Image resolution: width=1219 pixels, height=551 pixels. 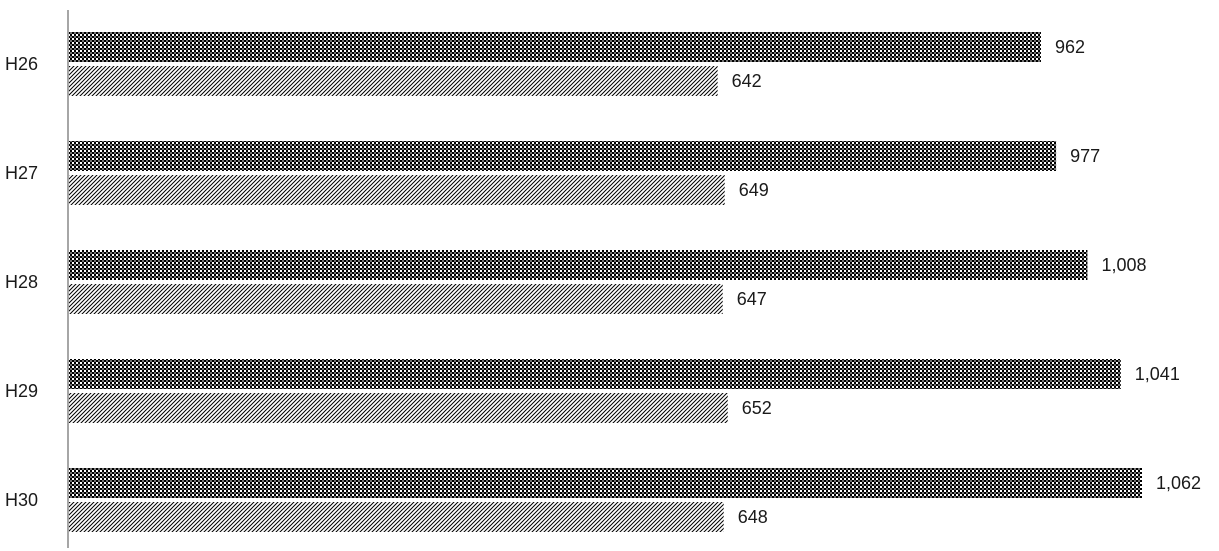 What do you see at coordinates (753, 517) in the screenshot?
I see `value-label-h30-series-2: 648` at bounding box center [753, 517].